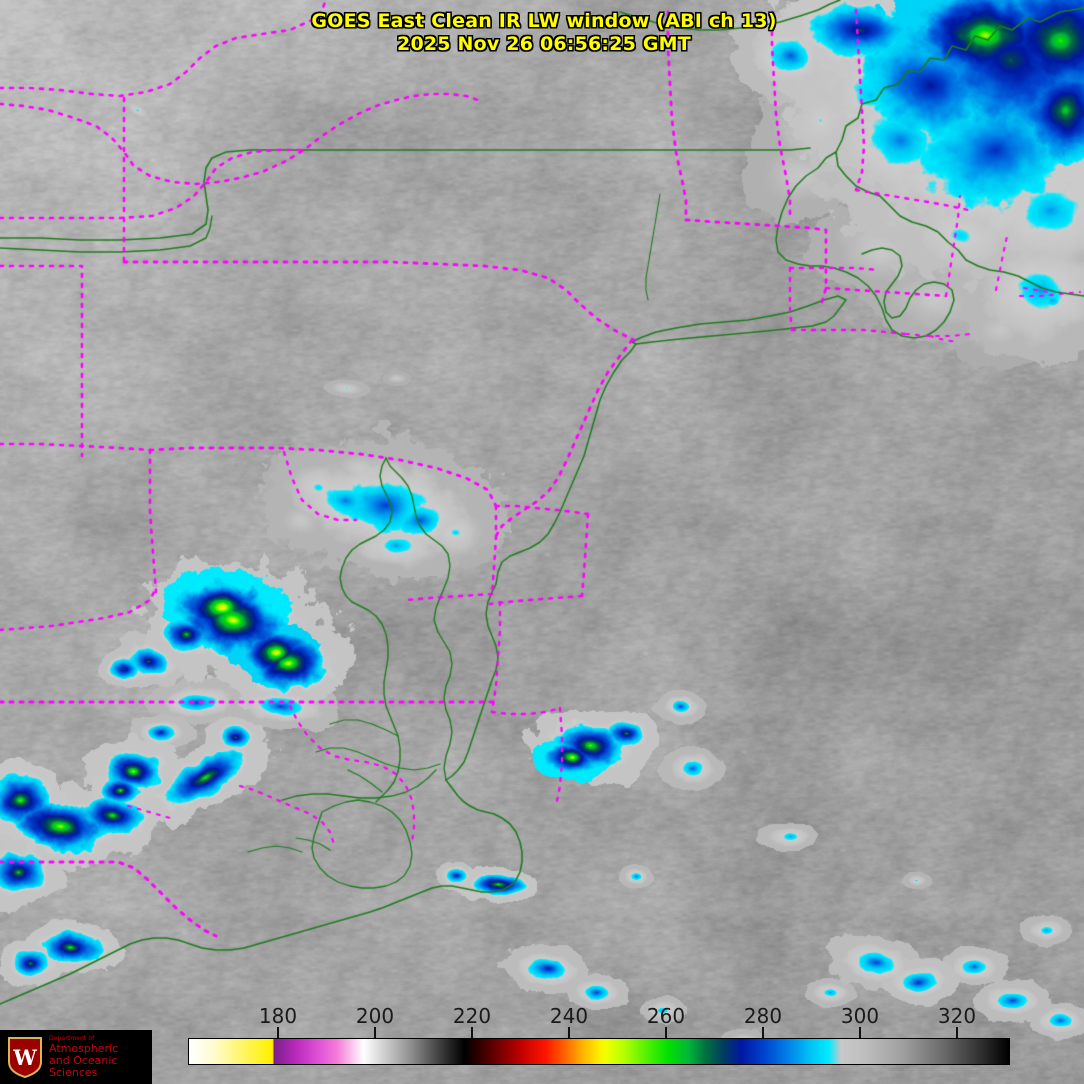 The image size is (1084, 1084). What do you see at coordinates (599, 1051) in the screenshot?
I see `colorbar-gradient` at bounding box center [599, 1051].